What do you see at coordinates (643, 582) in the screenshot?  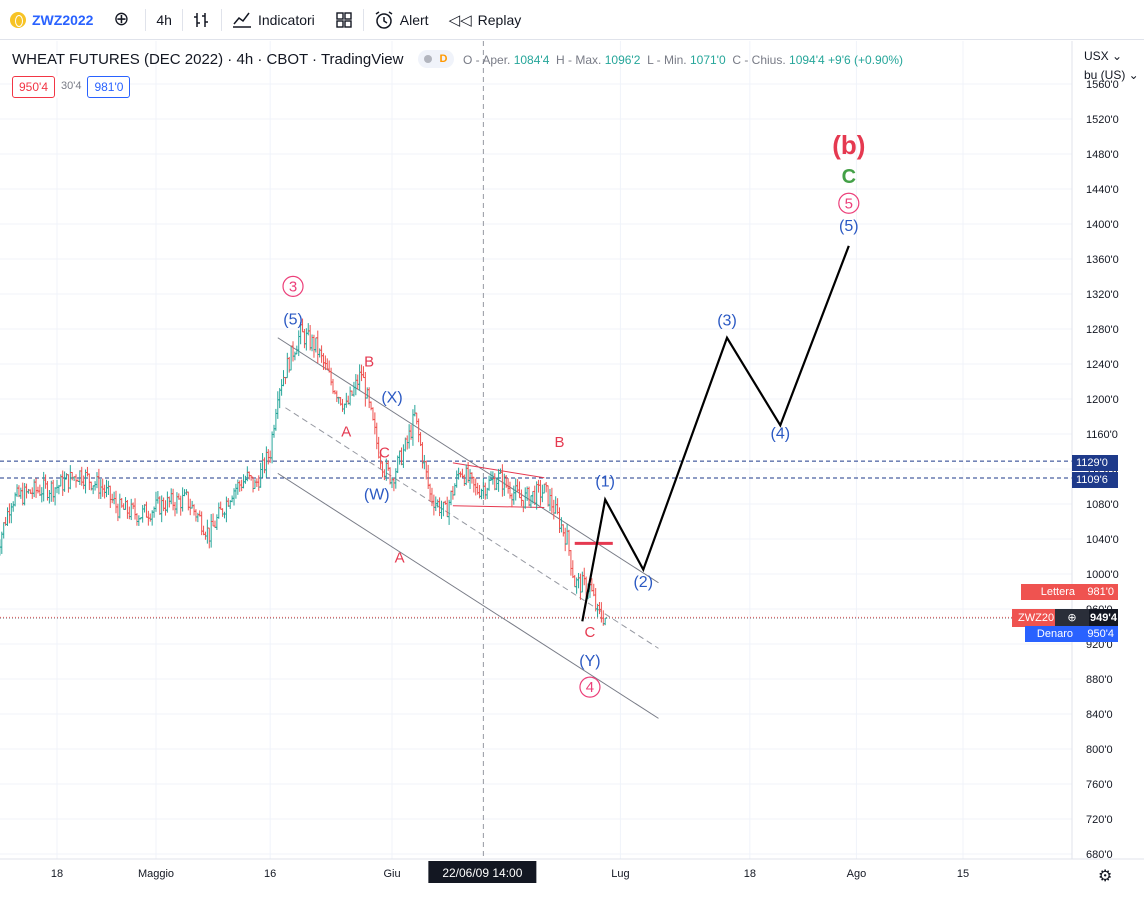 I see `wave-label-text: (2)` at bounding box center [643, 582].